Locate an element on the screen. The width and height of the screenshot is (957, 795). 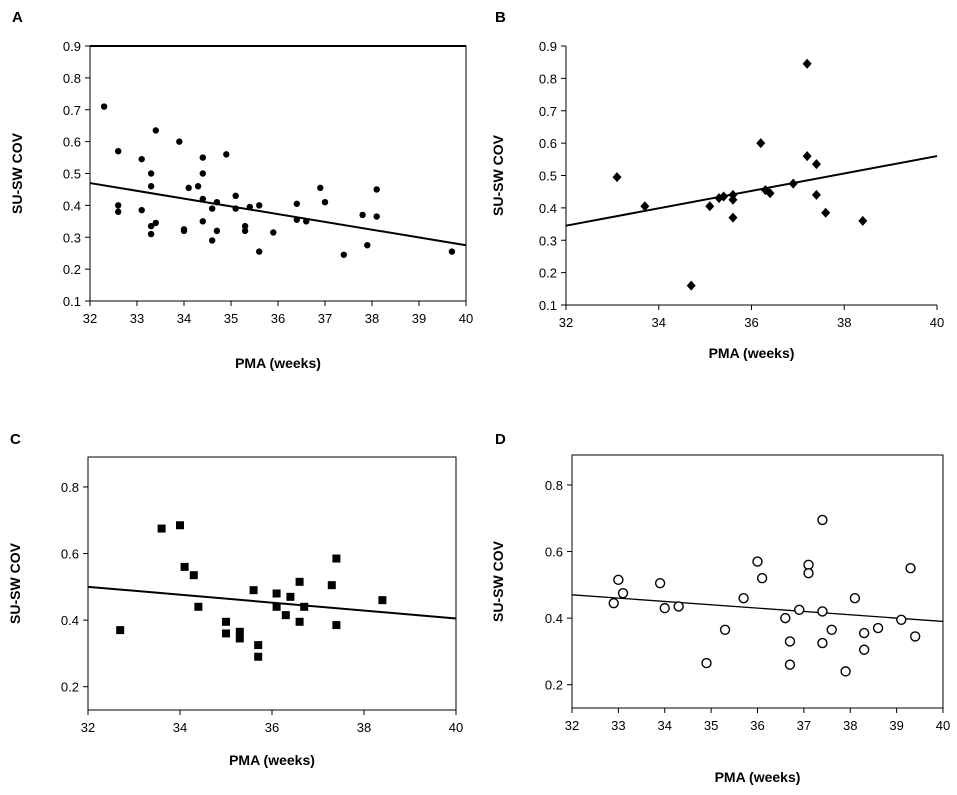
panel-letter: A is located at coordinates (17, 17).